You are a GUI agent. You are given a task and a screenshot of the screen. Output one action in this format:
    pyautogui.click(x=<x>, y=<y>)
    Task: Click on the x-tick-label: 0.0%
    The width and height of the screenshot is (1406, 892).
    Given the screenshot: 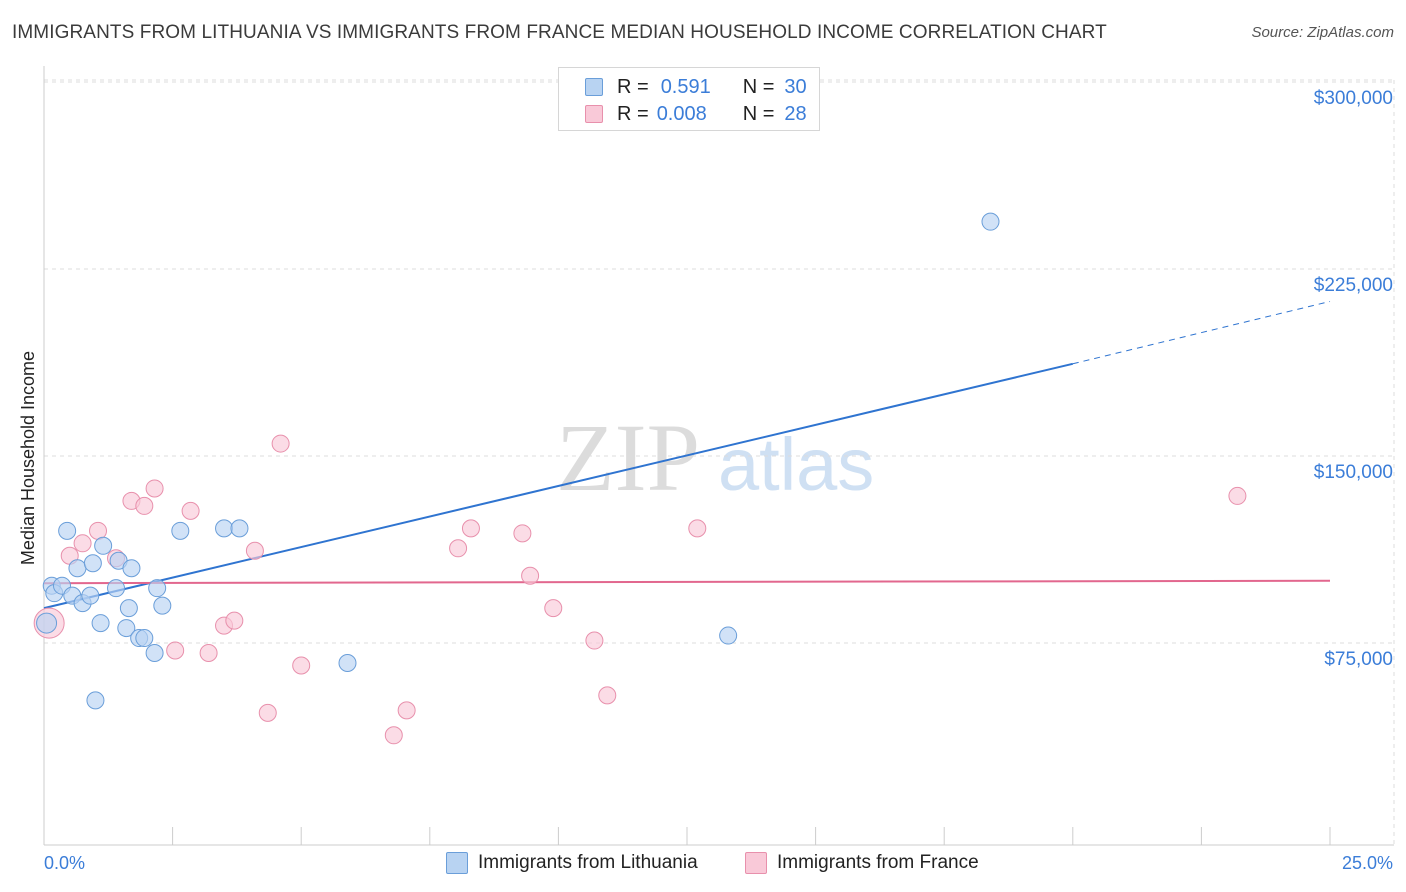 What is the action you would take?
    pyautogui.click(x=64, y=863)
    